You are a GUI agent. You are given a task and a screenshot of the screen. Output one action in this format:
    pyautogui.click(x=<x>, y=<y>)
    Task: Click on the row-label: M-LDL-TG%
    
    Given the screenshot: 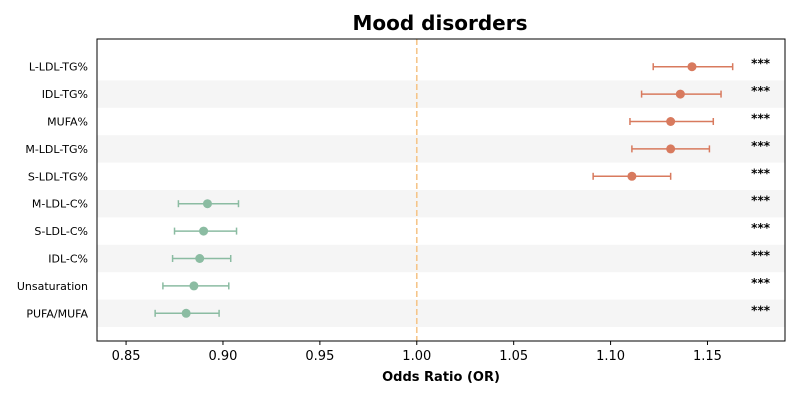 What is the action you would take?
    pyautogui.click(x=56, y=149)
    